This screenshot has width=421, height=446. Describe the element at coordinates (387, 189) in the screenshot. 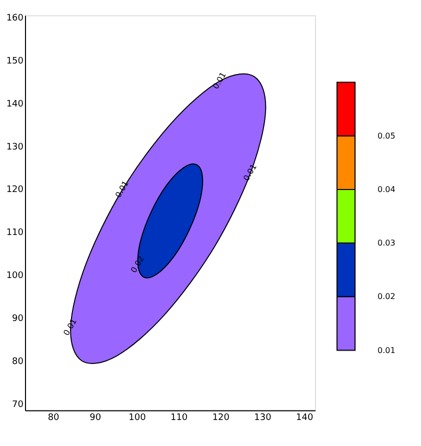

I see `color-bar-label: 0.04` at that location.